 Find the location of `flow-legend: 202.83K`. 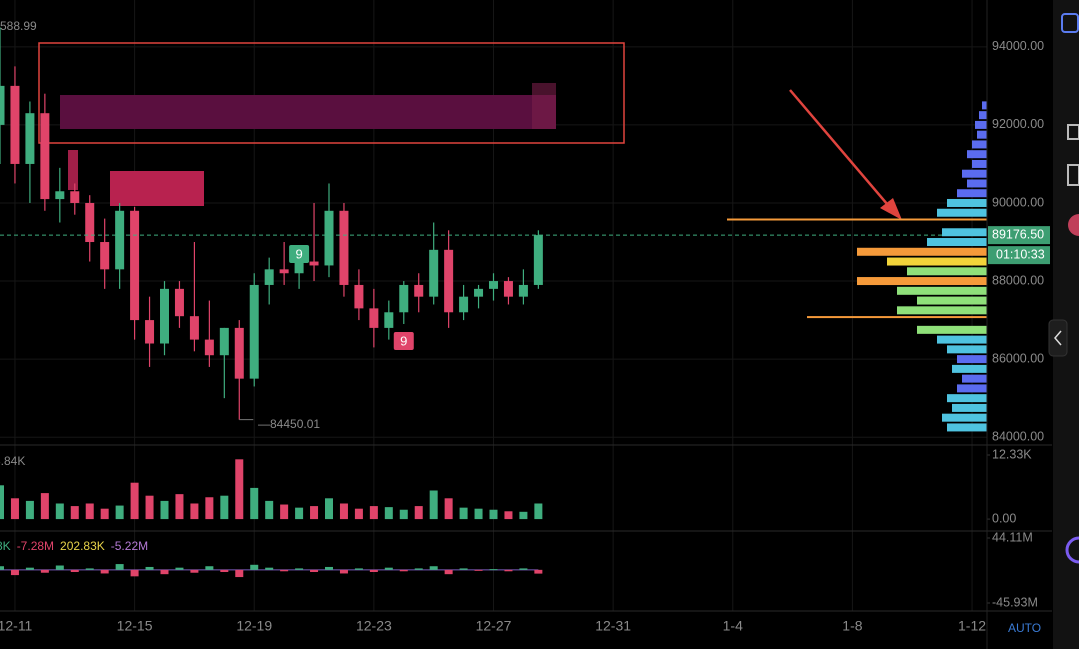

flow-legend: 202.83K is located at coordinates (82, 546).